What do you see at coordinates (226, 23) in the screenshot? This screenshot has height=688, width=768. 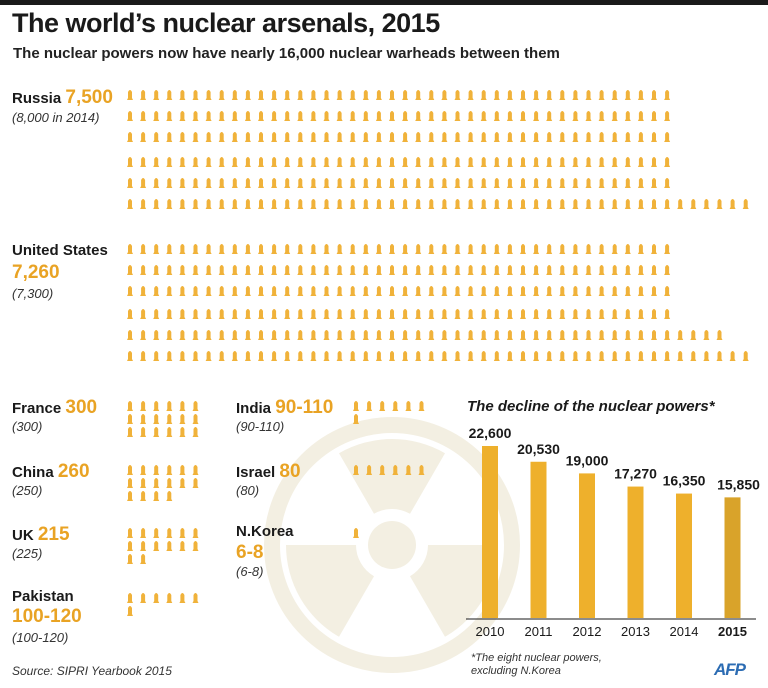 I see `page-title: The world’s nuclear arsenals, 2015` at bounding box center [226, 23].